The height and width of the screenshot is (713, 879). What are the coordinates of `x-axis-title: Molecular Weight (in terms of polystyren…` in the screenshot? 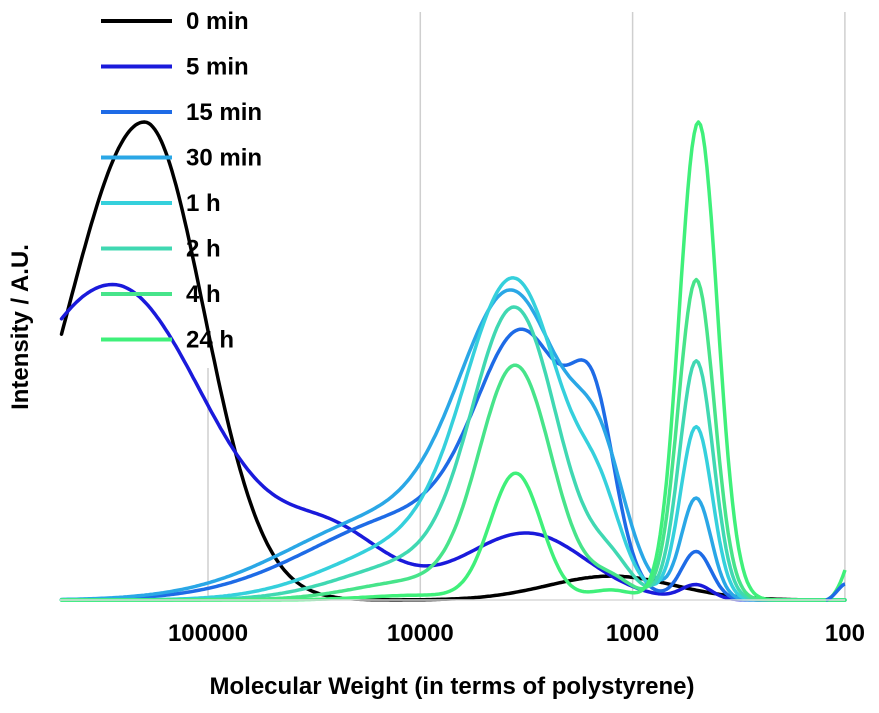 It's located at (452, 686).